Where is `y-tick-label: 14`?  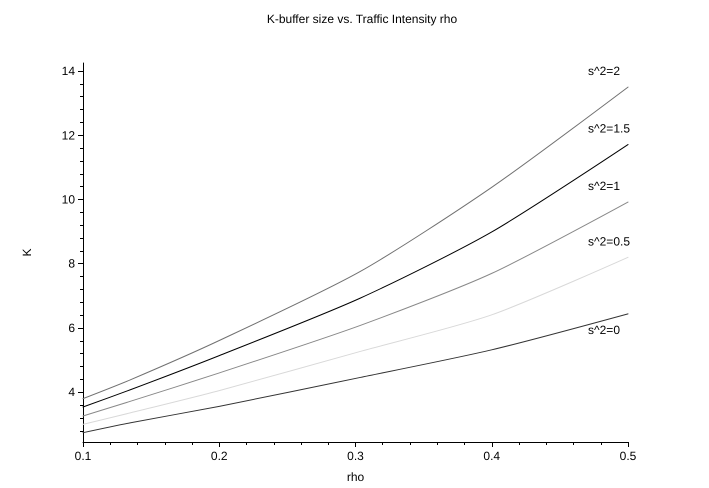 y-tick-label: 14 is located at coordinates (69, 71).